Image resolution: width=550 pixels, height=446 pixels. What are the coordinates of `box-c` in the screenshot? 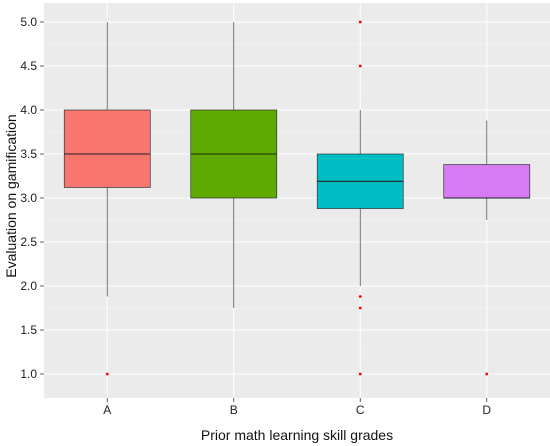 It's located at (360, 198).